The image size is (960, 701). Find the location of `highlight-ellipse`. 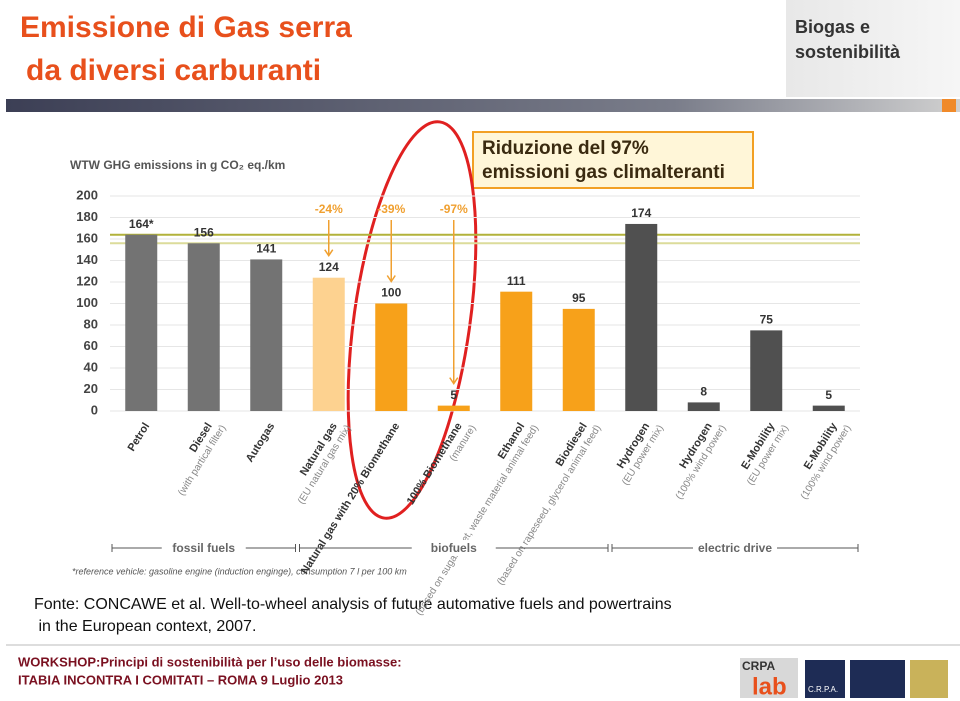

highlight-ellipse is located at coordinates (412, 320).